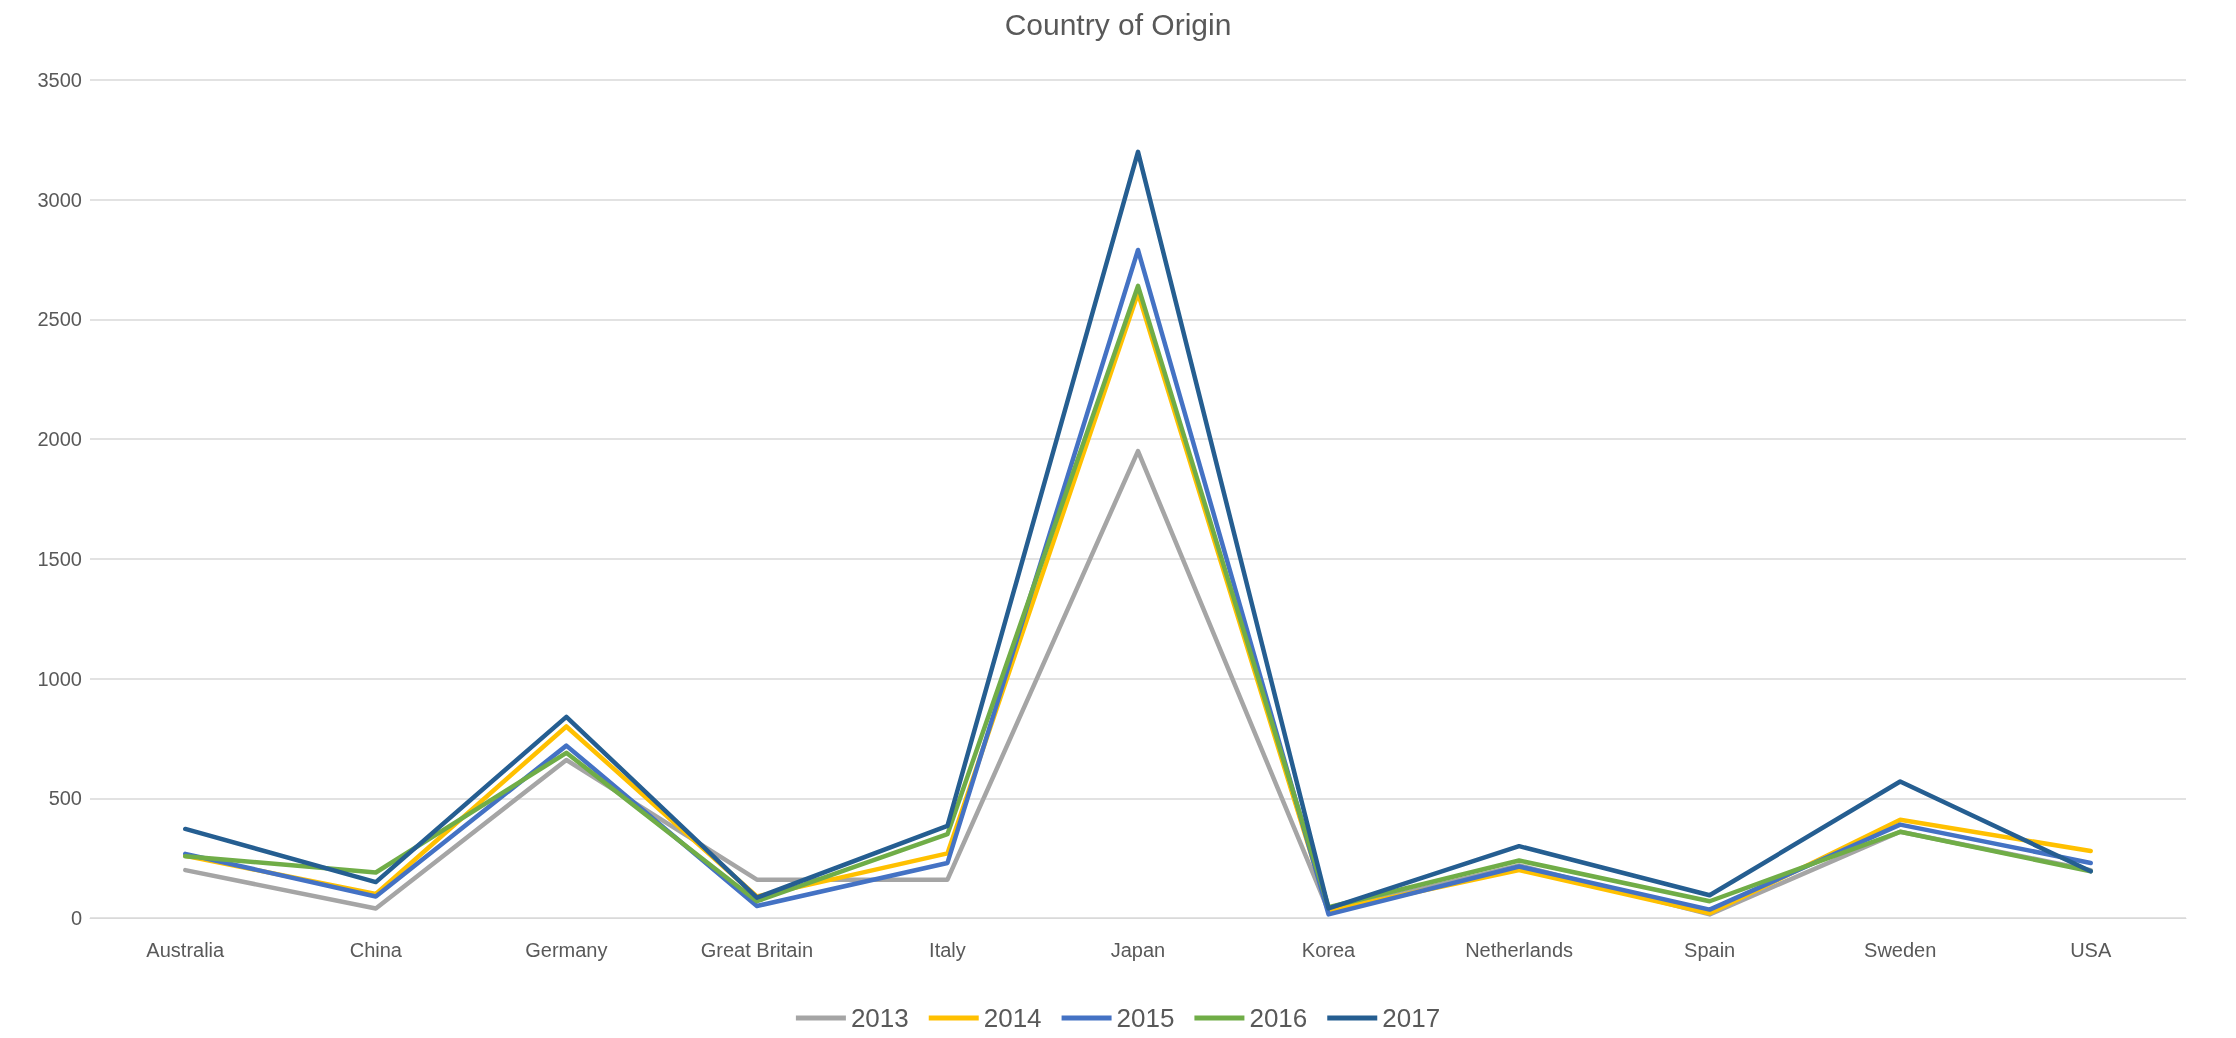 The height and width of the screenshot is (1038, 2236). Describe the element at coordinates (59, 319) in the screenshot. I see `y-tick-label: 2500` at that location.